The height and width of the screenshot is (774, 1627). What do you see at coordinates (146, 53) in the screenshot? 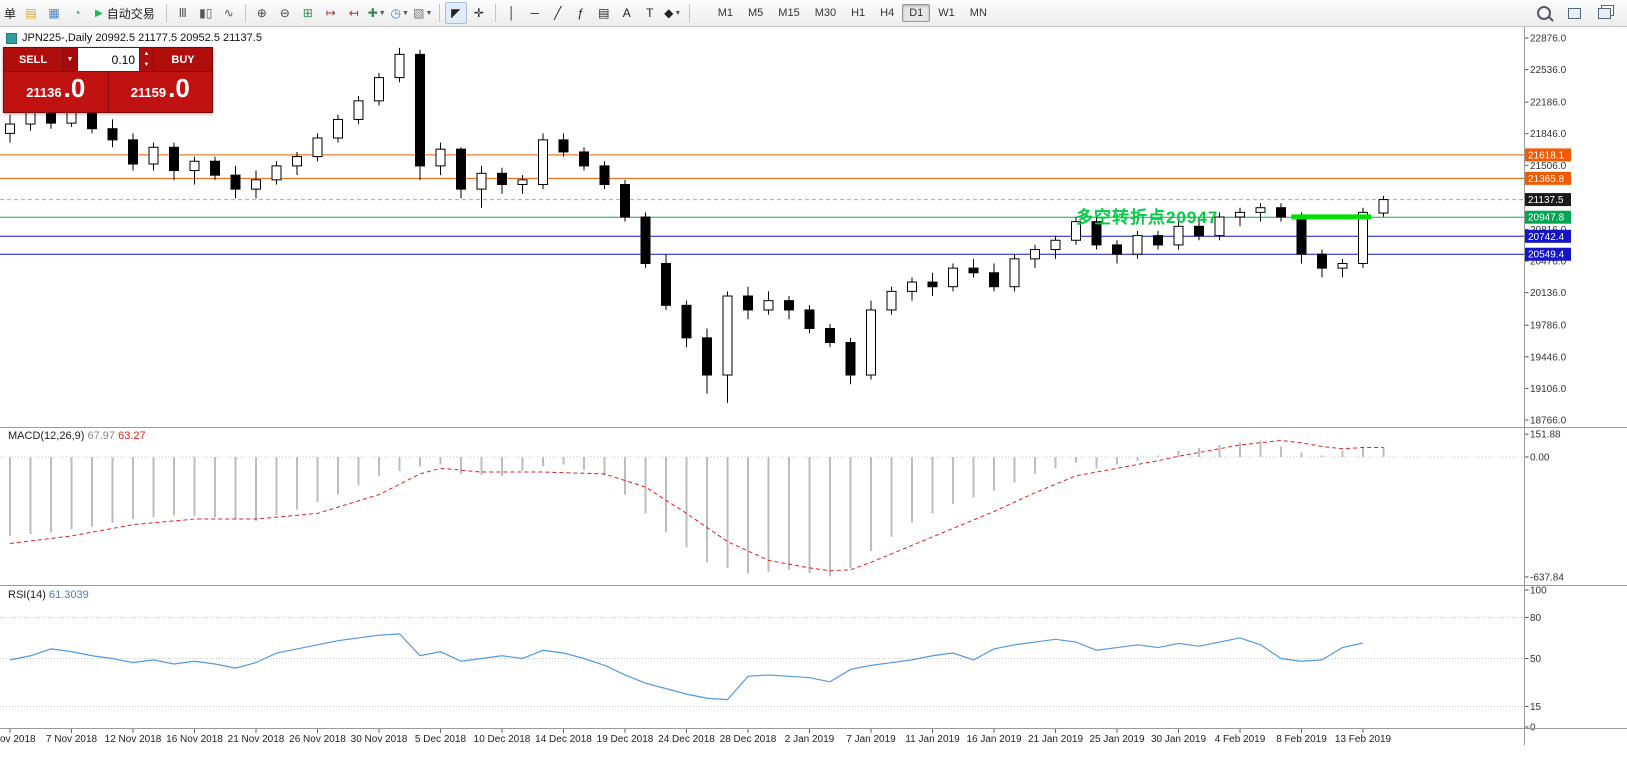
I see `volume-up-button: ▲` at bounding box center [146, 53].